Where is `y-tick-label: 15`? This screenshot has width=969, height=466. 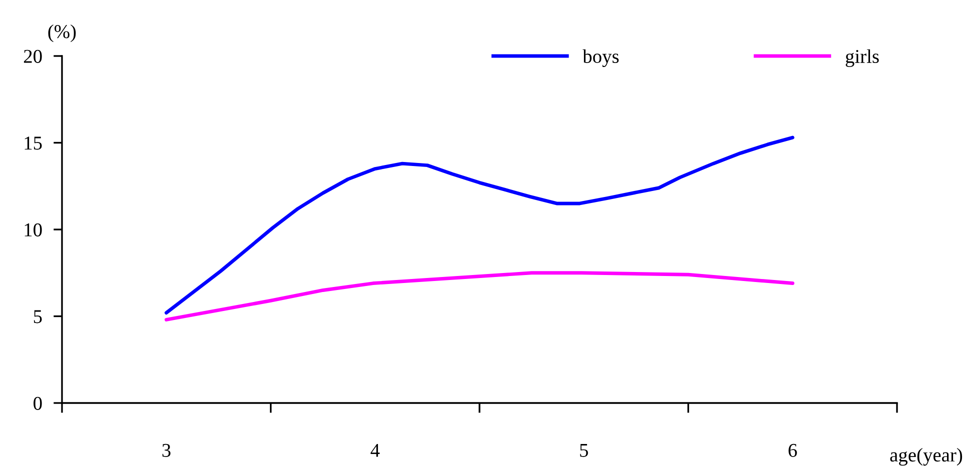 y-tick-label: 15 is located at coordinates (33, 143).